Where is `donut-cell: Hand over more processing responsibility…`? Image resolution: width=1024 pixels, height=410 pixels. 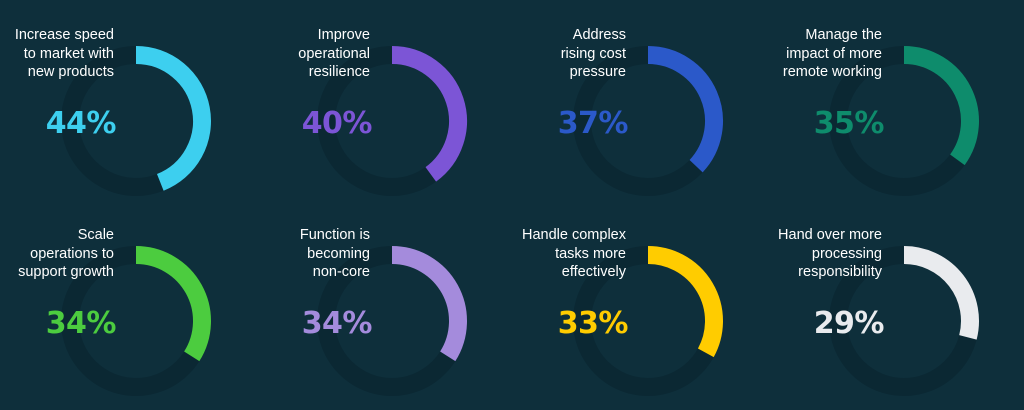 donut-cell: Hand over more processing responsibility… is located at coordinates (896, 301).